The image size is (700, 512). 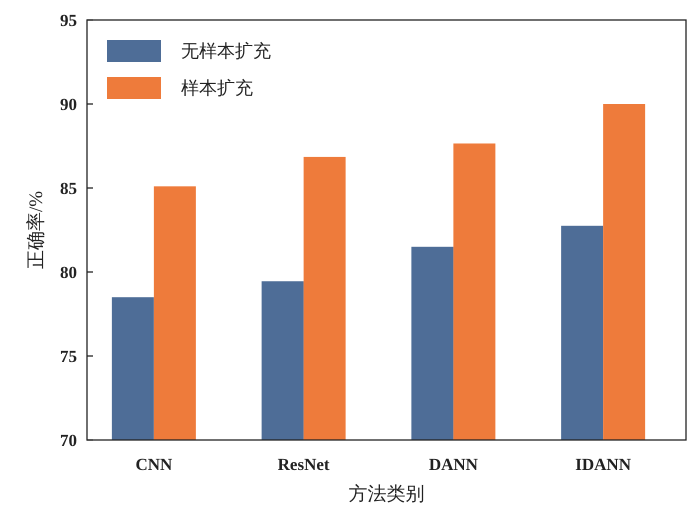 I want to click on x-tick-label: DANN, so click(x=453, y=464).